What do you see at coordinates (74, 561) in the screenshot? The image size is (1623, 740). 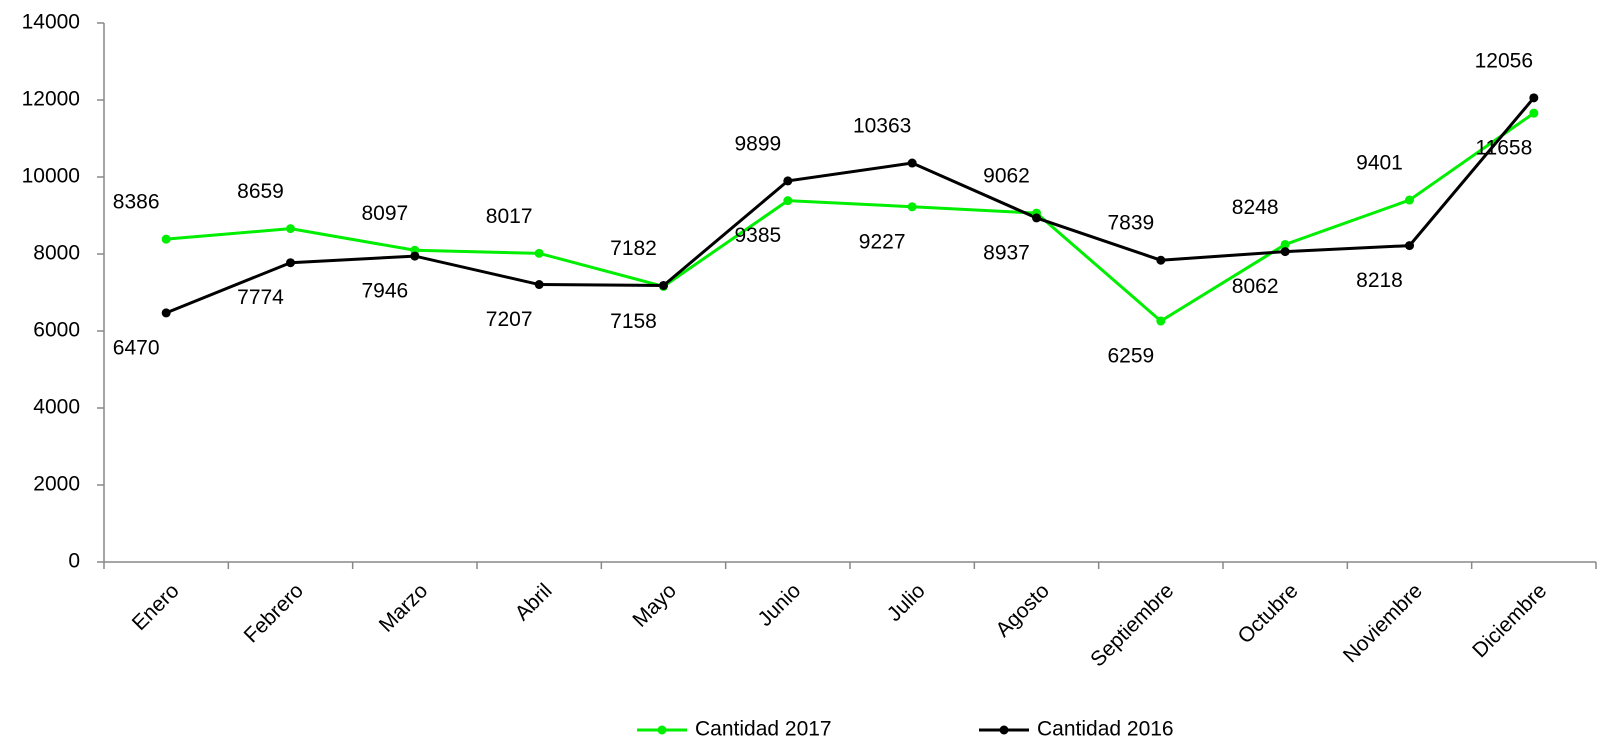 I see `y-tick-label: 0` at bounding box center [74, 561].